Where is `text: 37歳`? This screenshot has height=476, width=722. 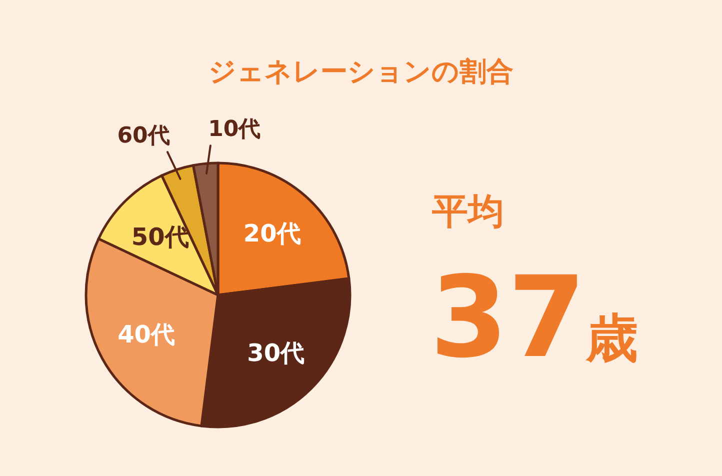 text: 37歳 is located at coordinates (534, 318).